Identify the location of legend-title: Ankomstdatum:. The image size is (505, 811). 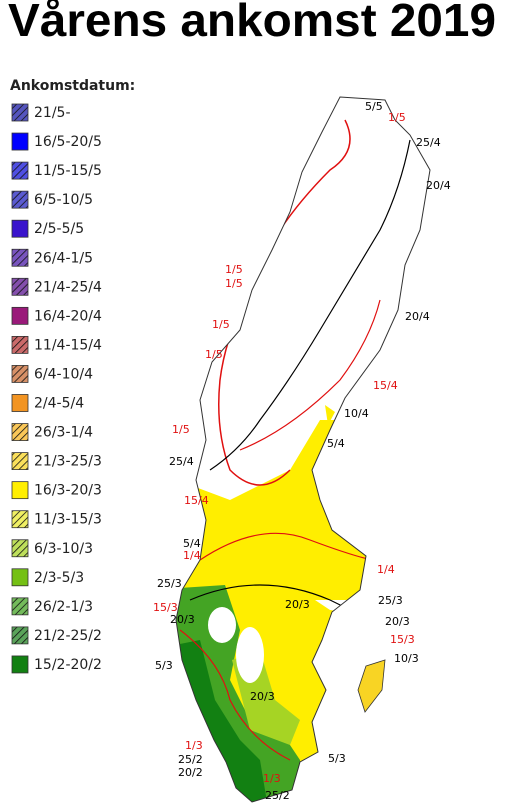
(72, 86).